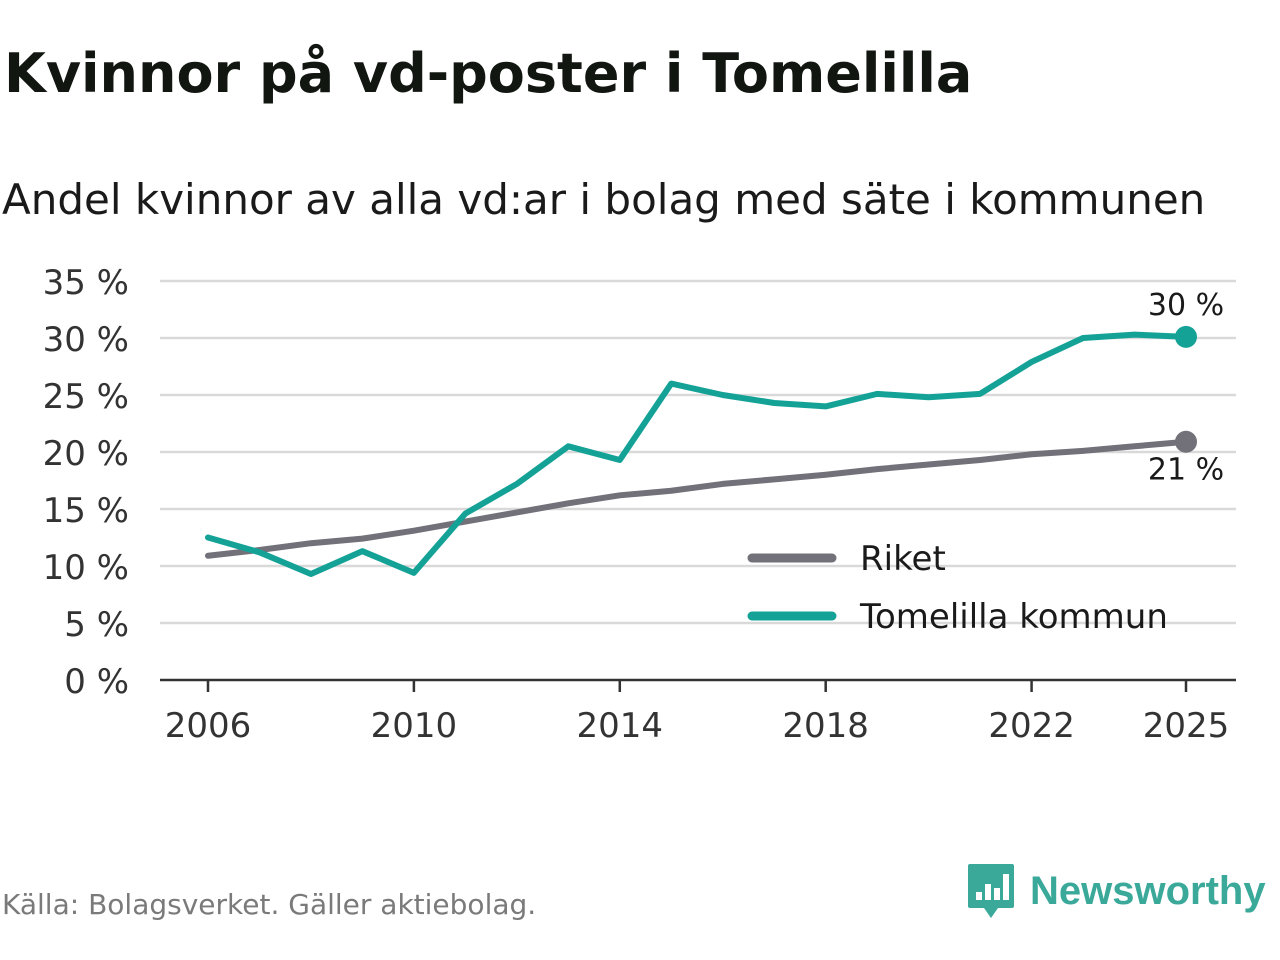  What do you see at coordinates (1186, 441) in the screenshot?
I see `end-marker-riket` at bounding box center [1186, 441].